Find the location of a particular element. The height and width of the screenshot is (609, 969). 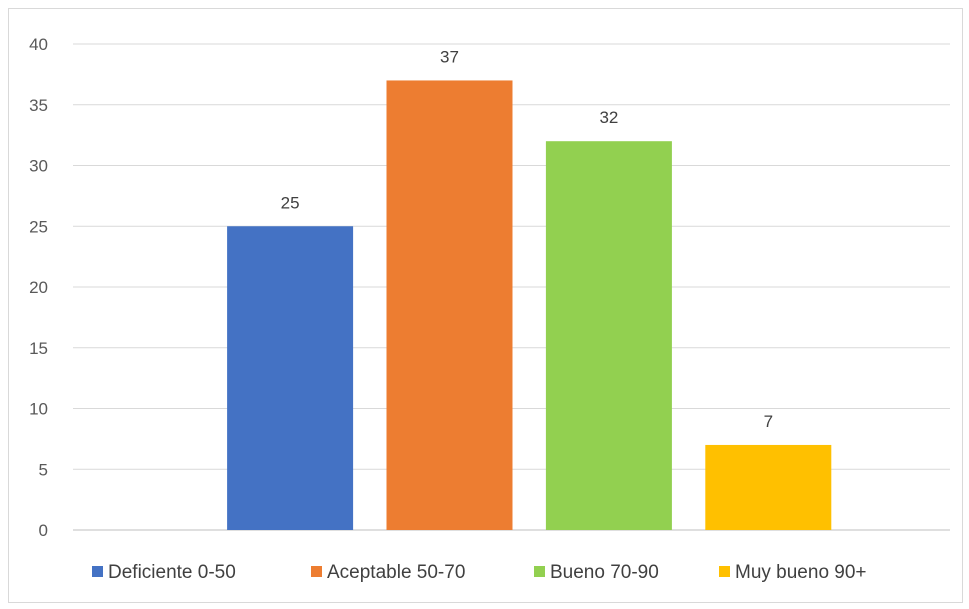

y-tick-label-10: 10 is located at coordinates (38, 409).